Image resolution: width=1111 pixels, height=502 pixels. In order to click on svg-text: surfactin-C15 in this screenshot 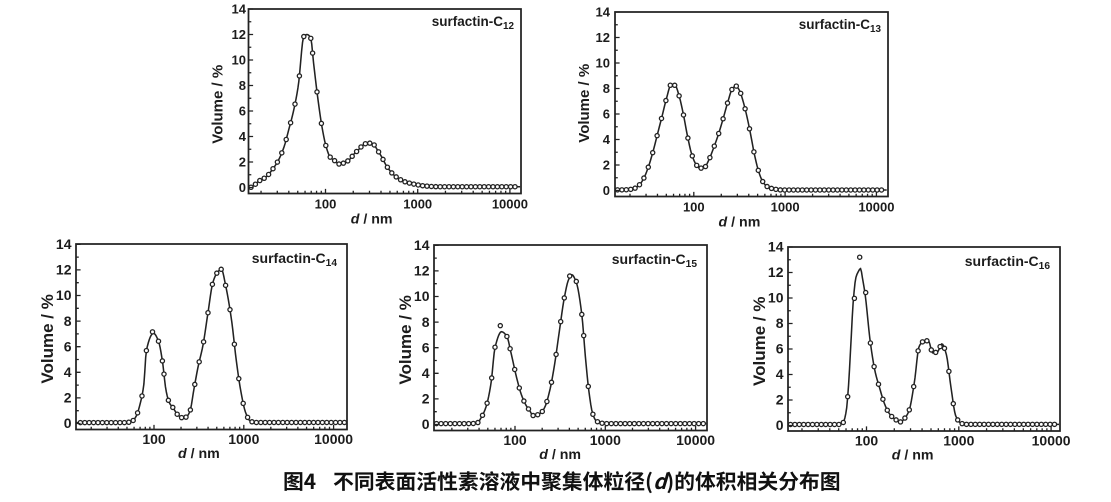, I will do `click(655, 260)`.